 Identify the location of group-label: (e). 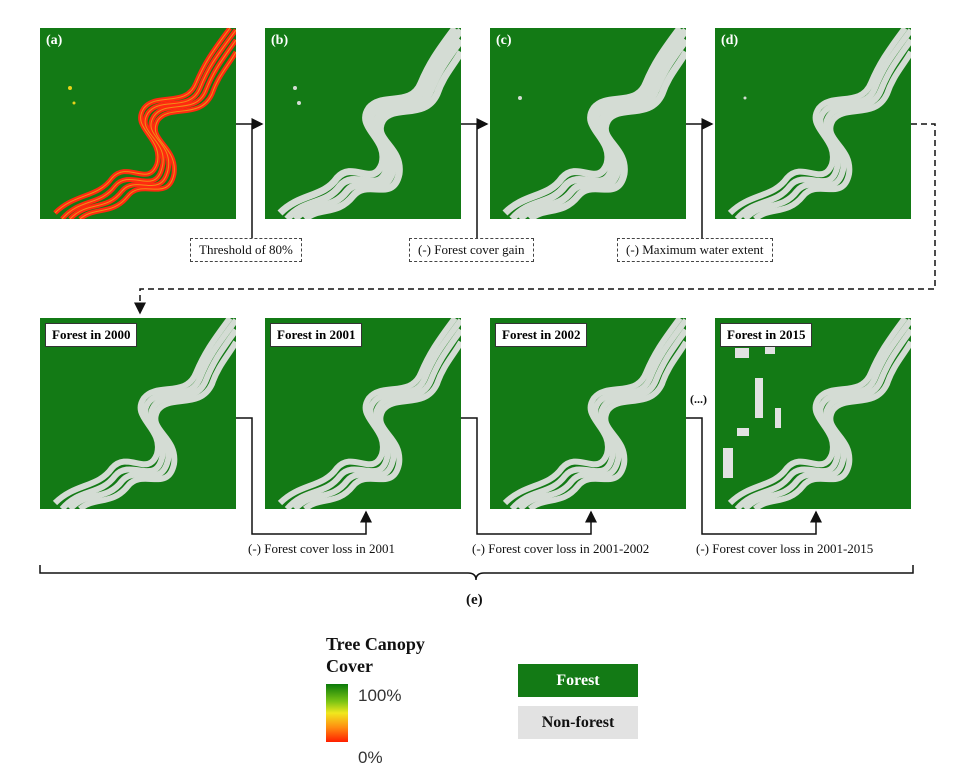
(474, 600).